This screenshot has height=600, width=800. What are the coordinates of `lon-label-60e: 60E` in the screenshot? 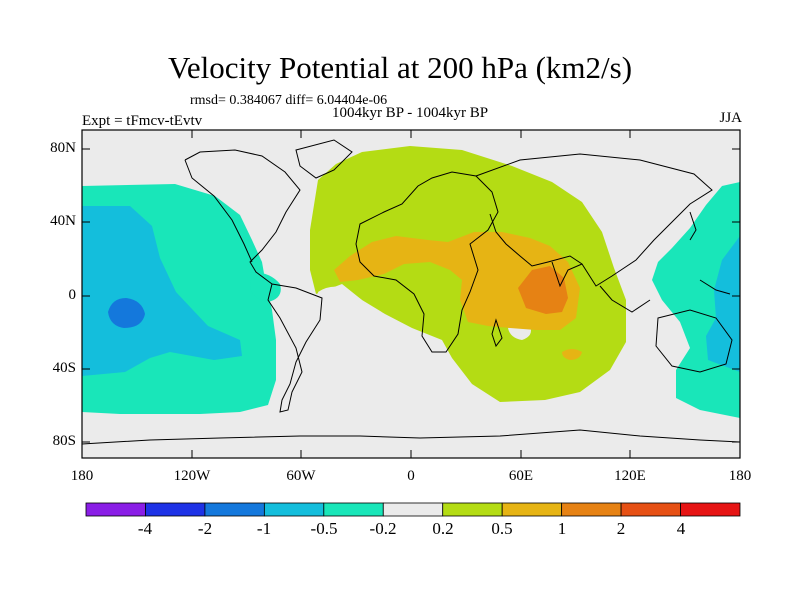 It's located at (521, 476).